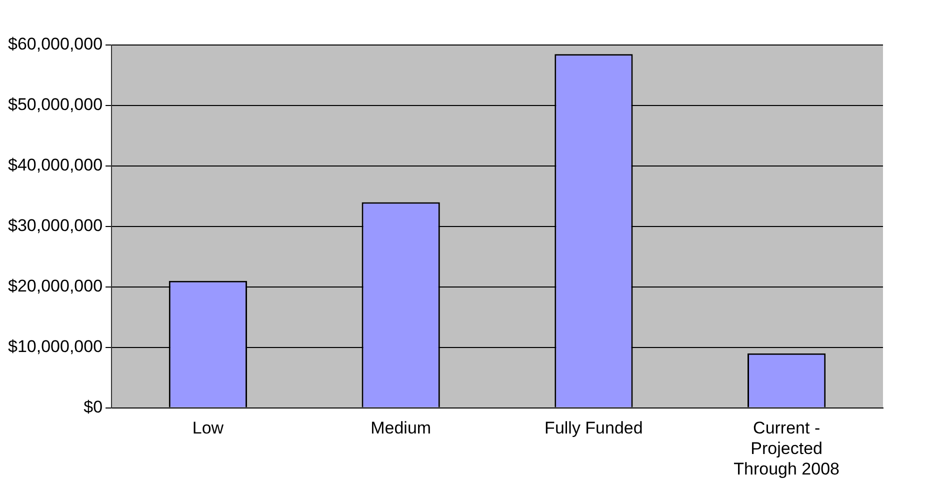 The height and width of the screenshot is (488, 943). I want to click on y-tick-label: $30,000,000, so click(55, 226).